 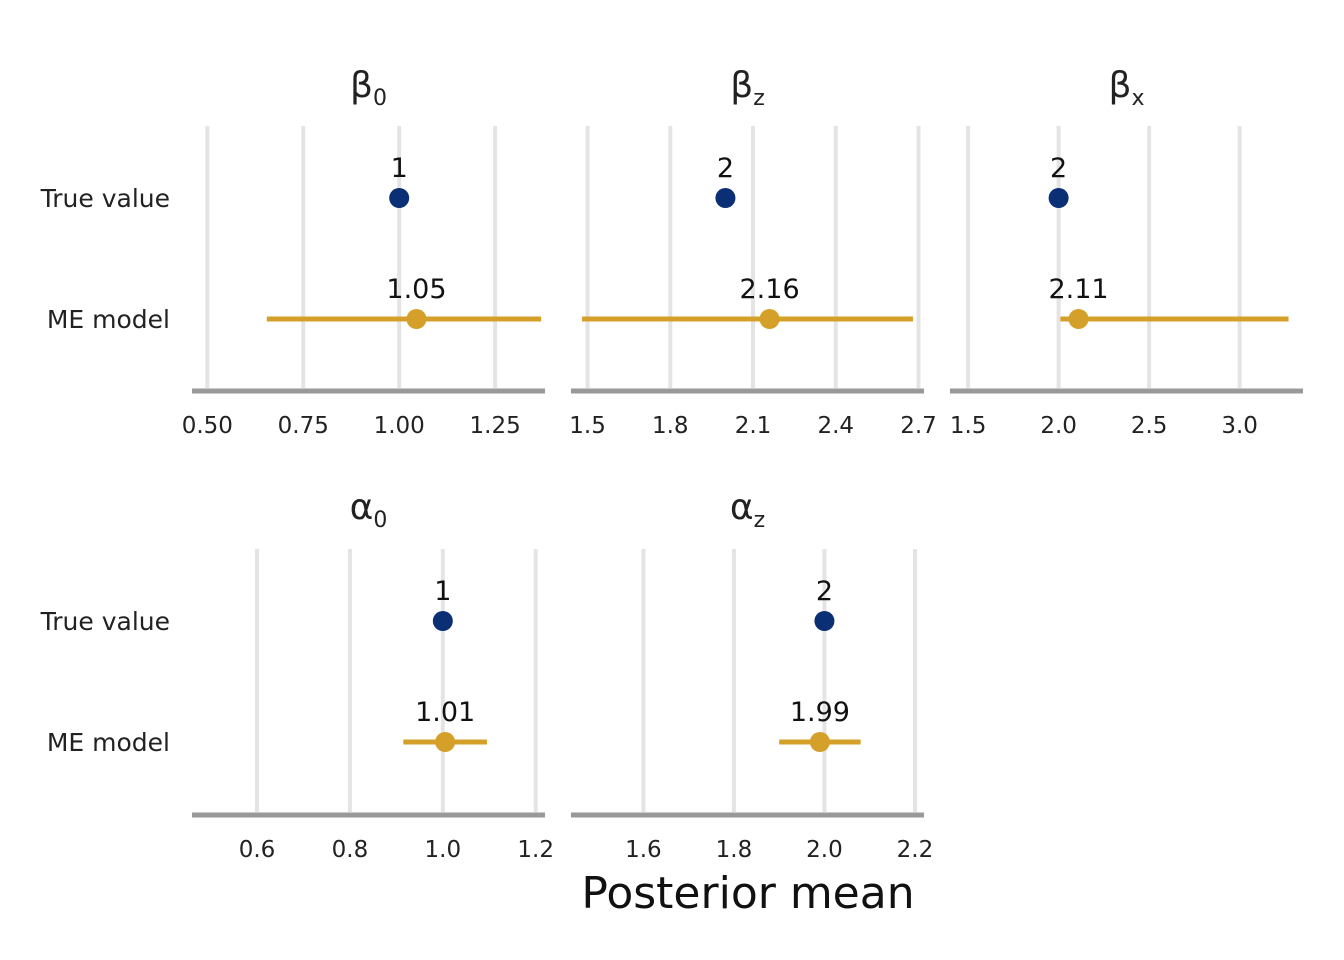 I want to click on x-tick-label: 1.2, so click(x=535, y=850).